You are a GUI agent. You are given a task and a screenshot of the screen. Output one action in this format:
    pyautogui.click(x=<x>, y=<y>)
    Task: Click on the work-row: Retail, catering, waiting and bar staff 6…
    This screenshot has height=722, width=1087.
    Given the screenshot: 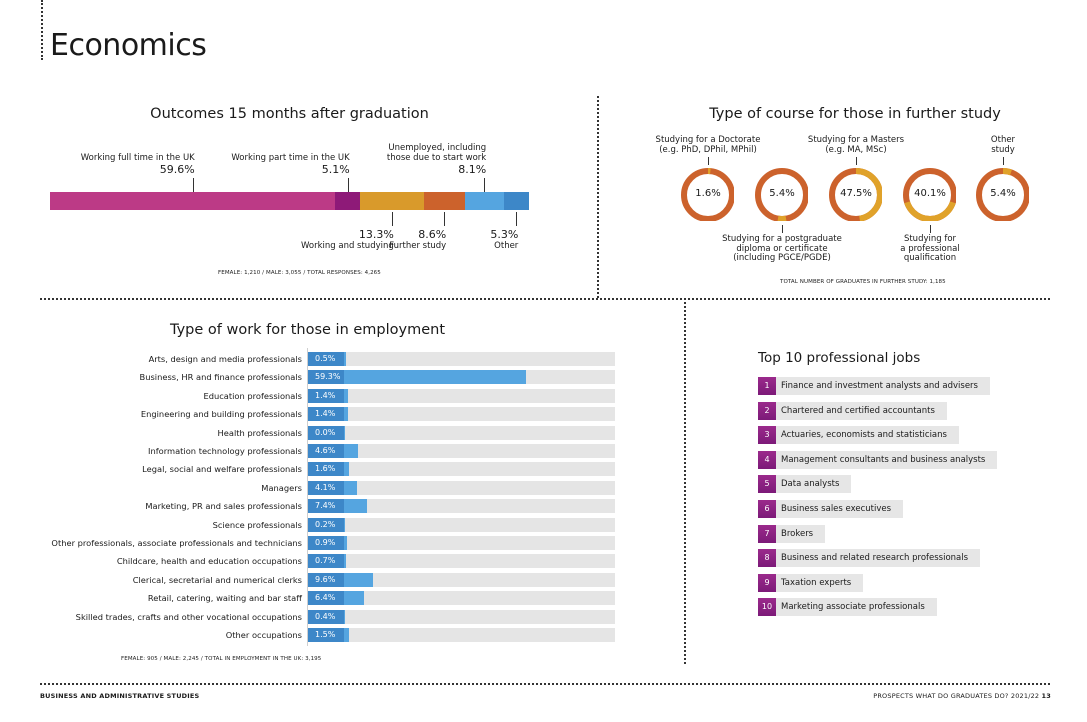 What is the action you would take?
    pyautogui.click(x=307, y=598)
    